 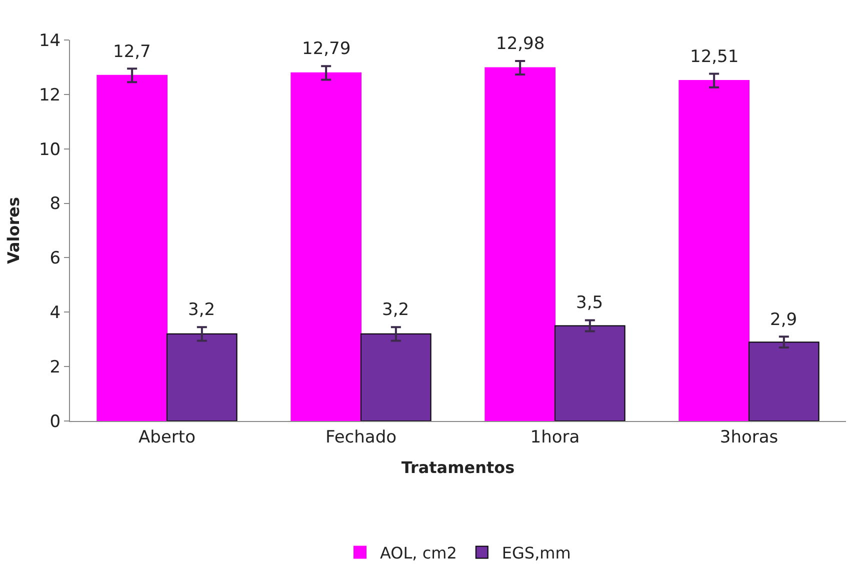 What do you see at coordinates (555, 437) in the screenshot?
I see `x-tick-label: 1hora` at bounding box center [555, 437].